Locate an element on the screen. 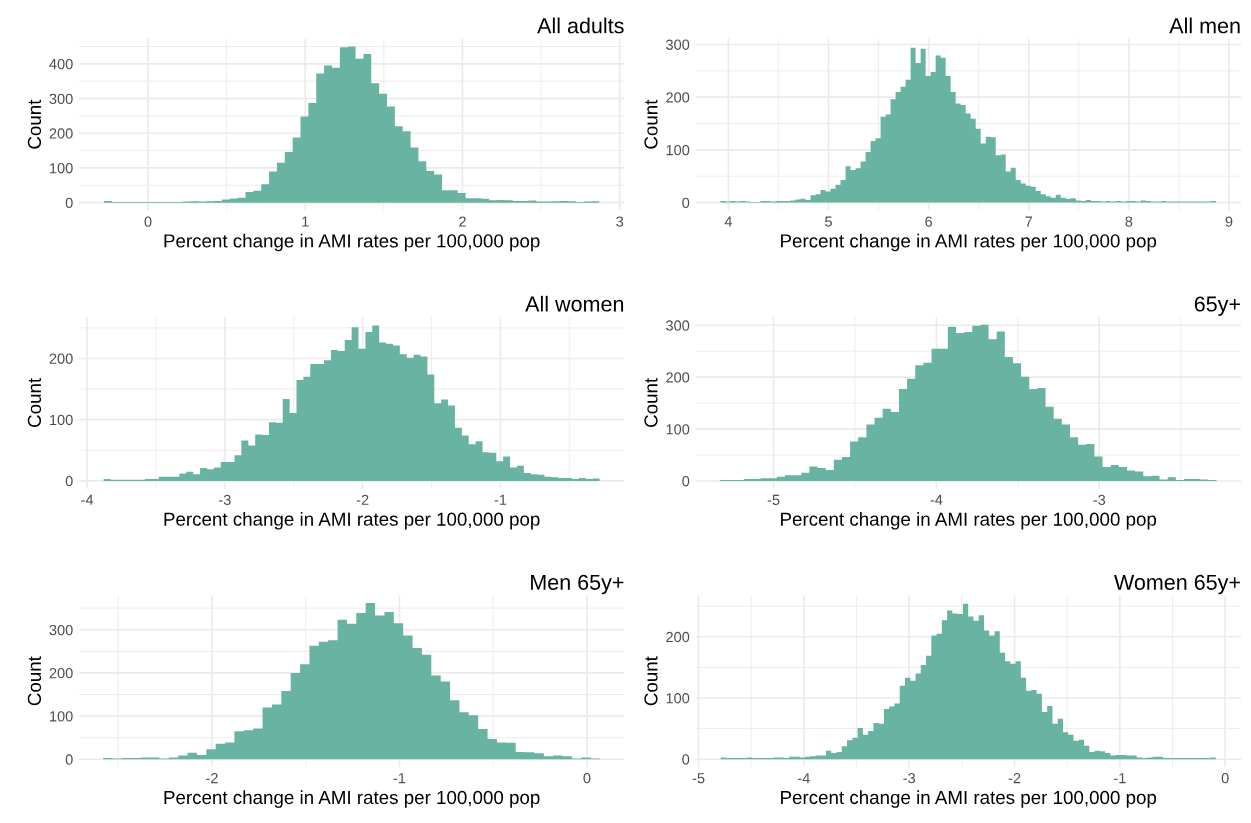  x-tick-label: 1 is located at coordinates (305, 221).